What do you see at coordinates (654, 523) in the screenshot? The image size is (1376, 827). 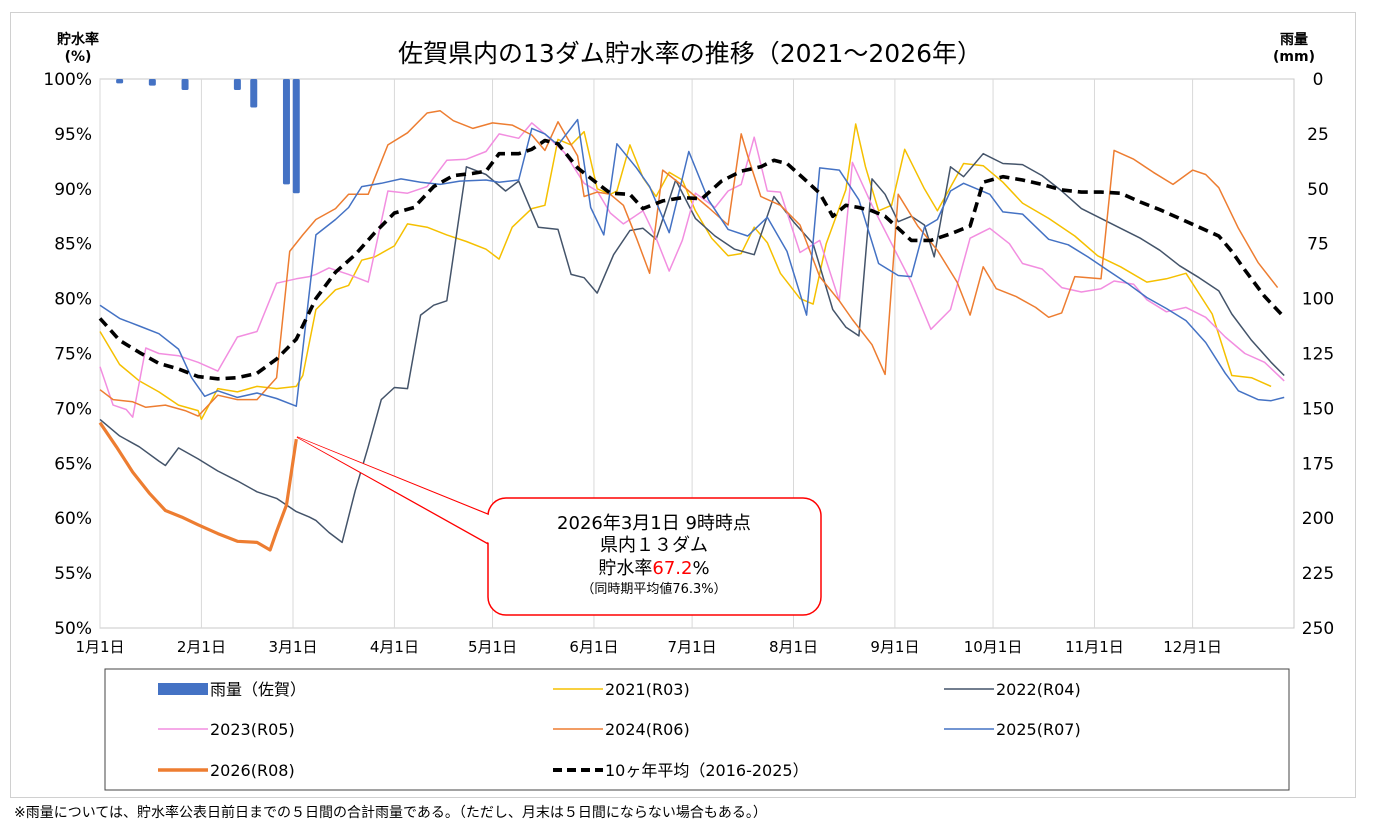 I see `callout-line1: 2026年3月1日 9時時点` at bounding box center [654, 523].